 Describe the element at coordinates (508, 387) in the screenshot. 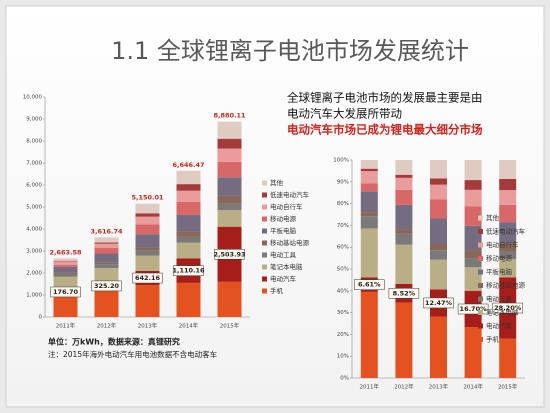

I see `x-tick-label: 2015年` at that location.